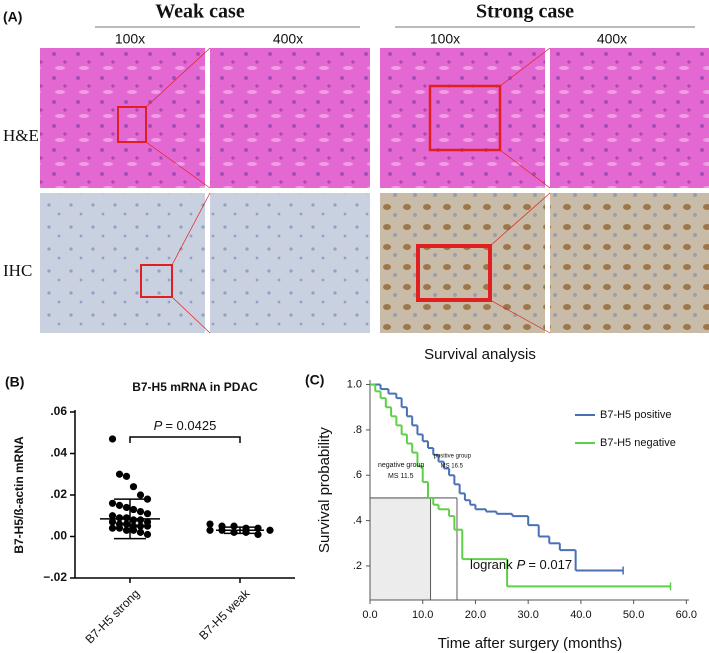 This screenshot has height=653, width=709. Describe the element at coordinates (357, 475) in the screenshot. I see `tick-label: .6` at that location.